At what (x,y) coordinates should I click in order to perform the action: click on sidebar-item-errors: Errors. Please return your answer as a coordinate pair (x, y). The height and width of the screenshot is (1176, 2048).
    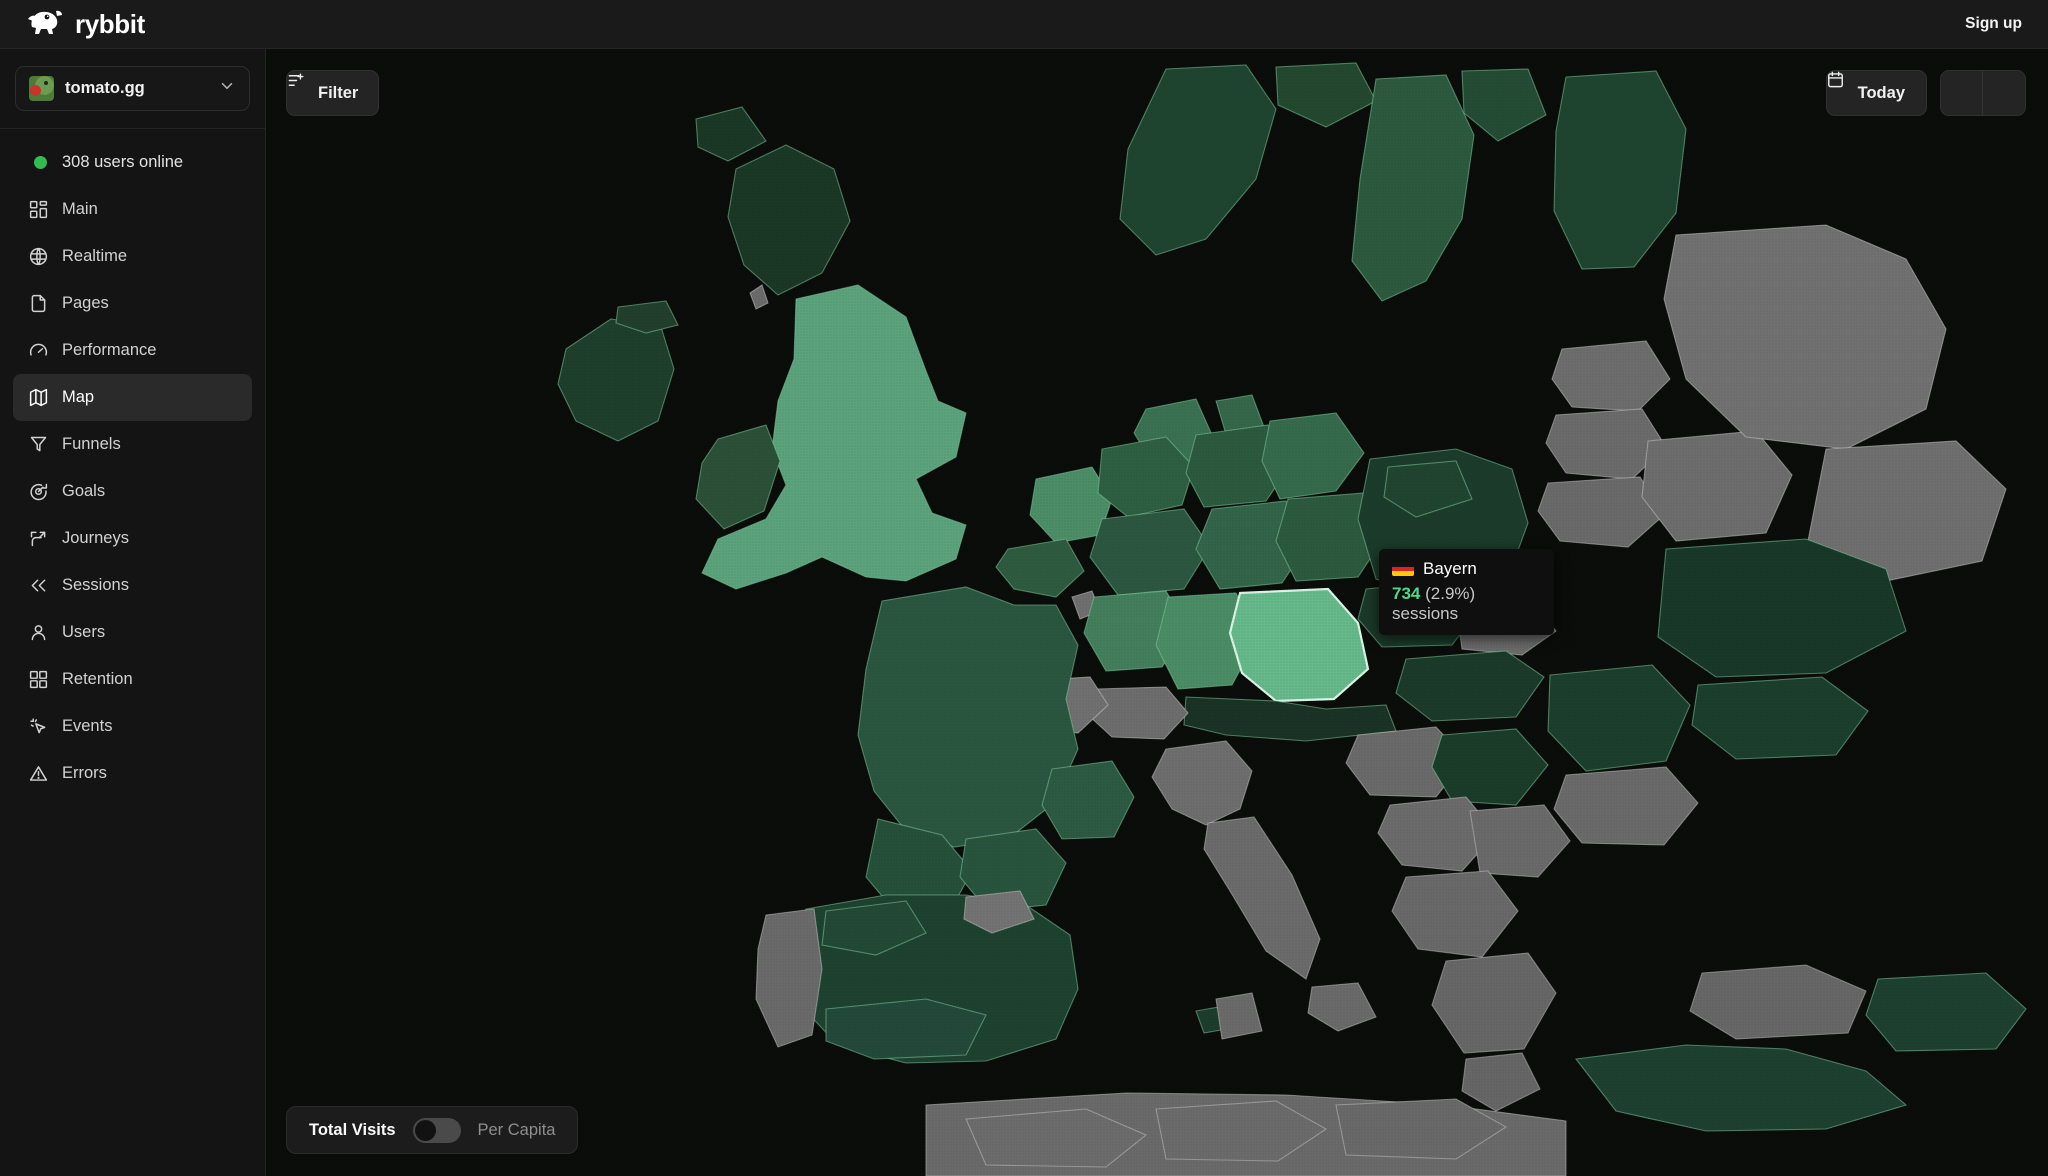
    Looking at the image, I should click on (132, 773).